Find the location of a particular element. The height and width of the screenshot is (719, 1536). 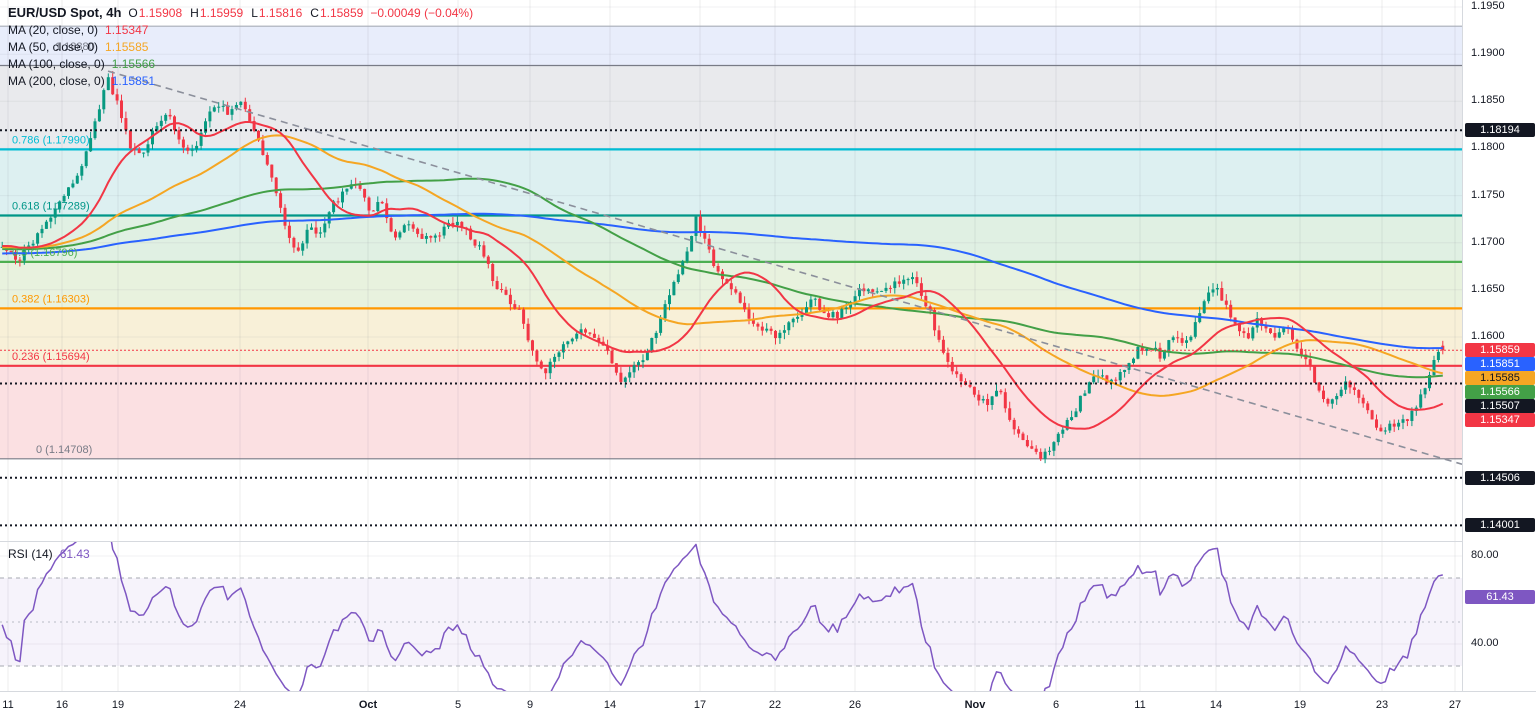

ma-legend-label: MA (200, close, 0) is located at coordinates (56, 81).